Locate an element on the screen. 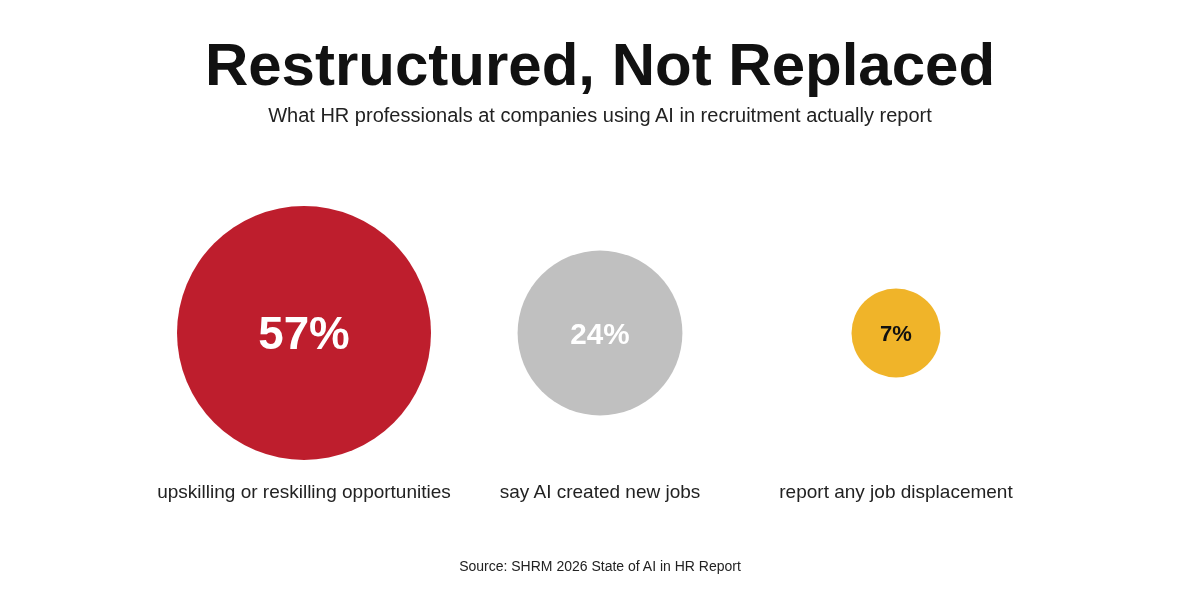  data-label: 57% is located at coordinates (304, 333).